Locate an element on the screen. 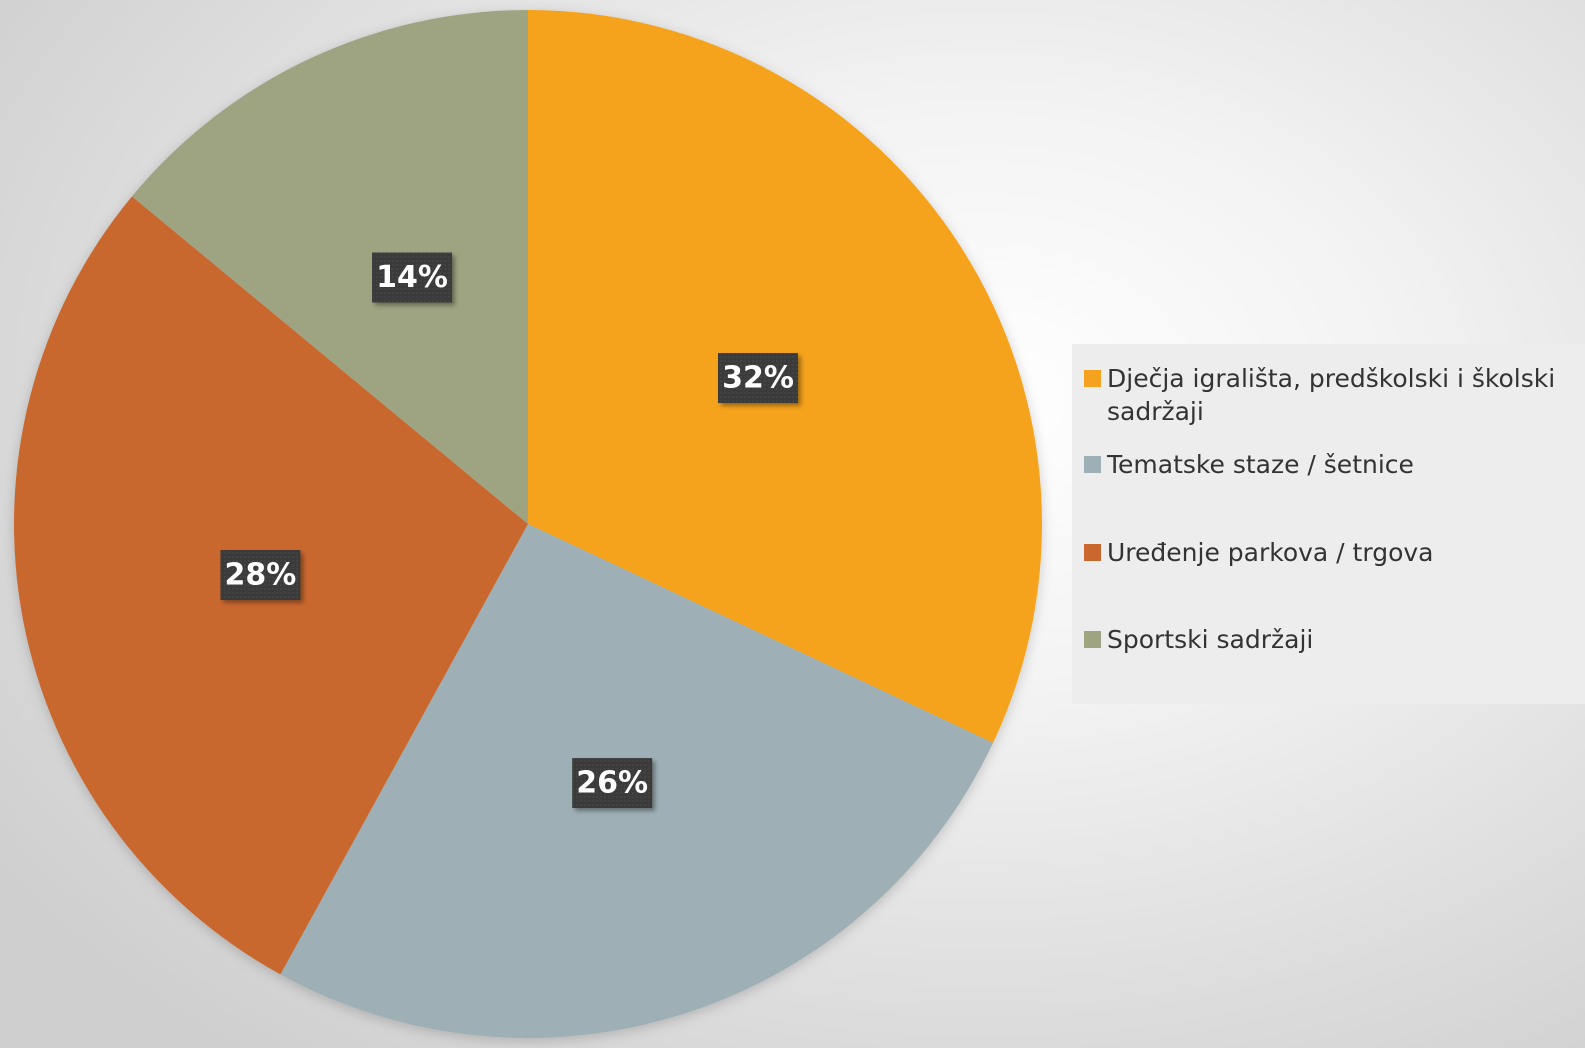  data-label-text: 28% is located at coordinates (260, 575).